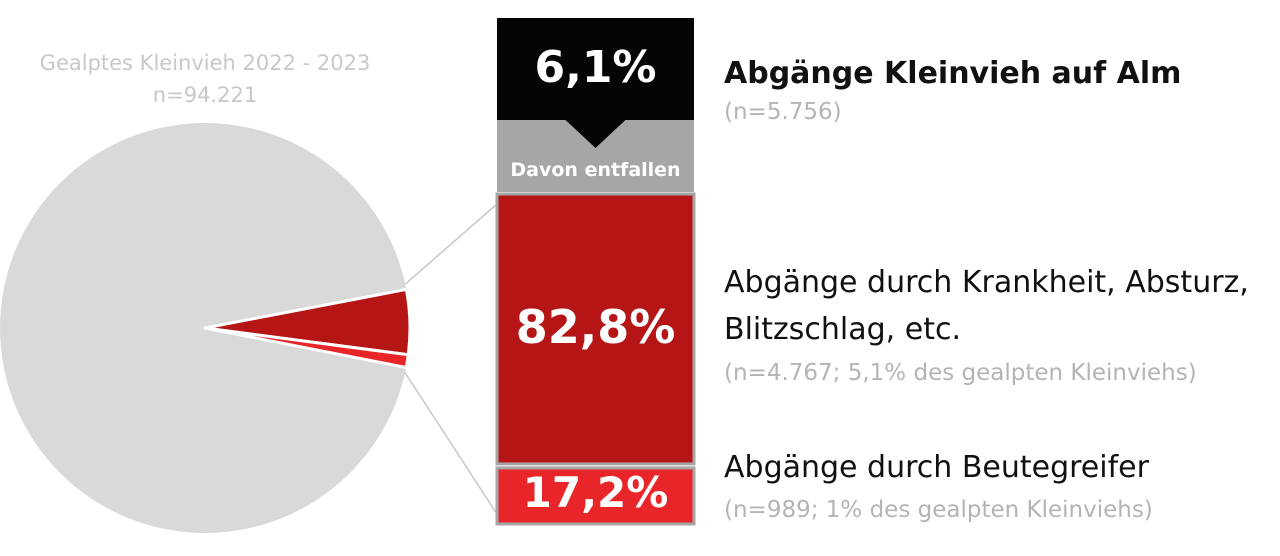 The height and width of the screenshot is (556, 1280). What do you see at coordinates (953, 73) in the screenshot?
I see `legend-title-alm: Abgänge Kleinvieh auf Alm` at bounding box center [953, 73].